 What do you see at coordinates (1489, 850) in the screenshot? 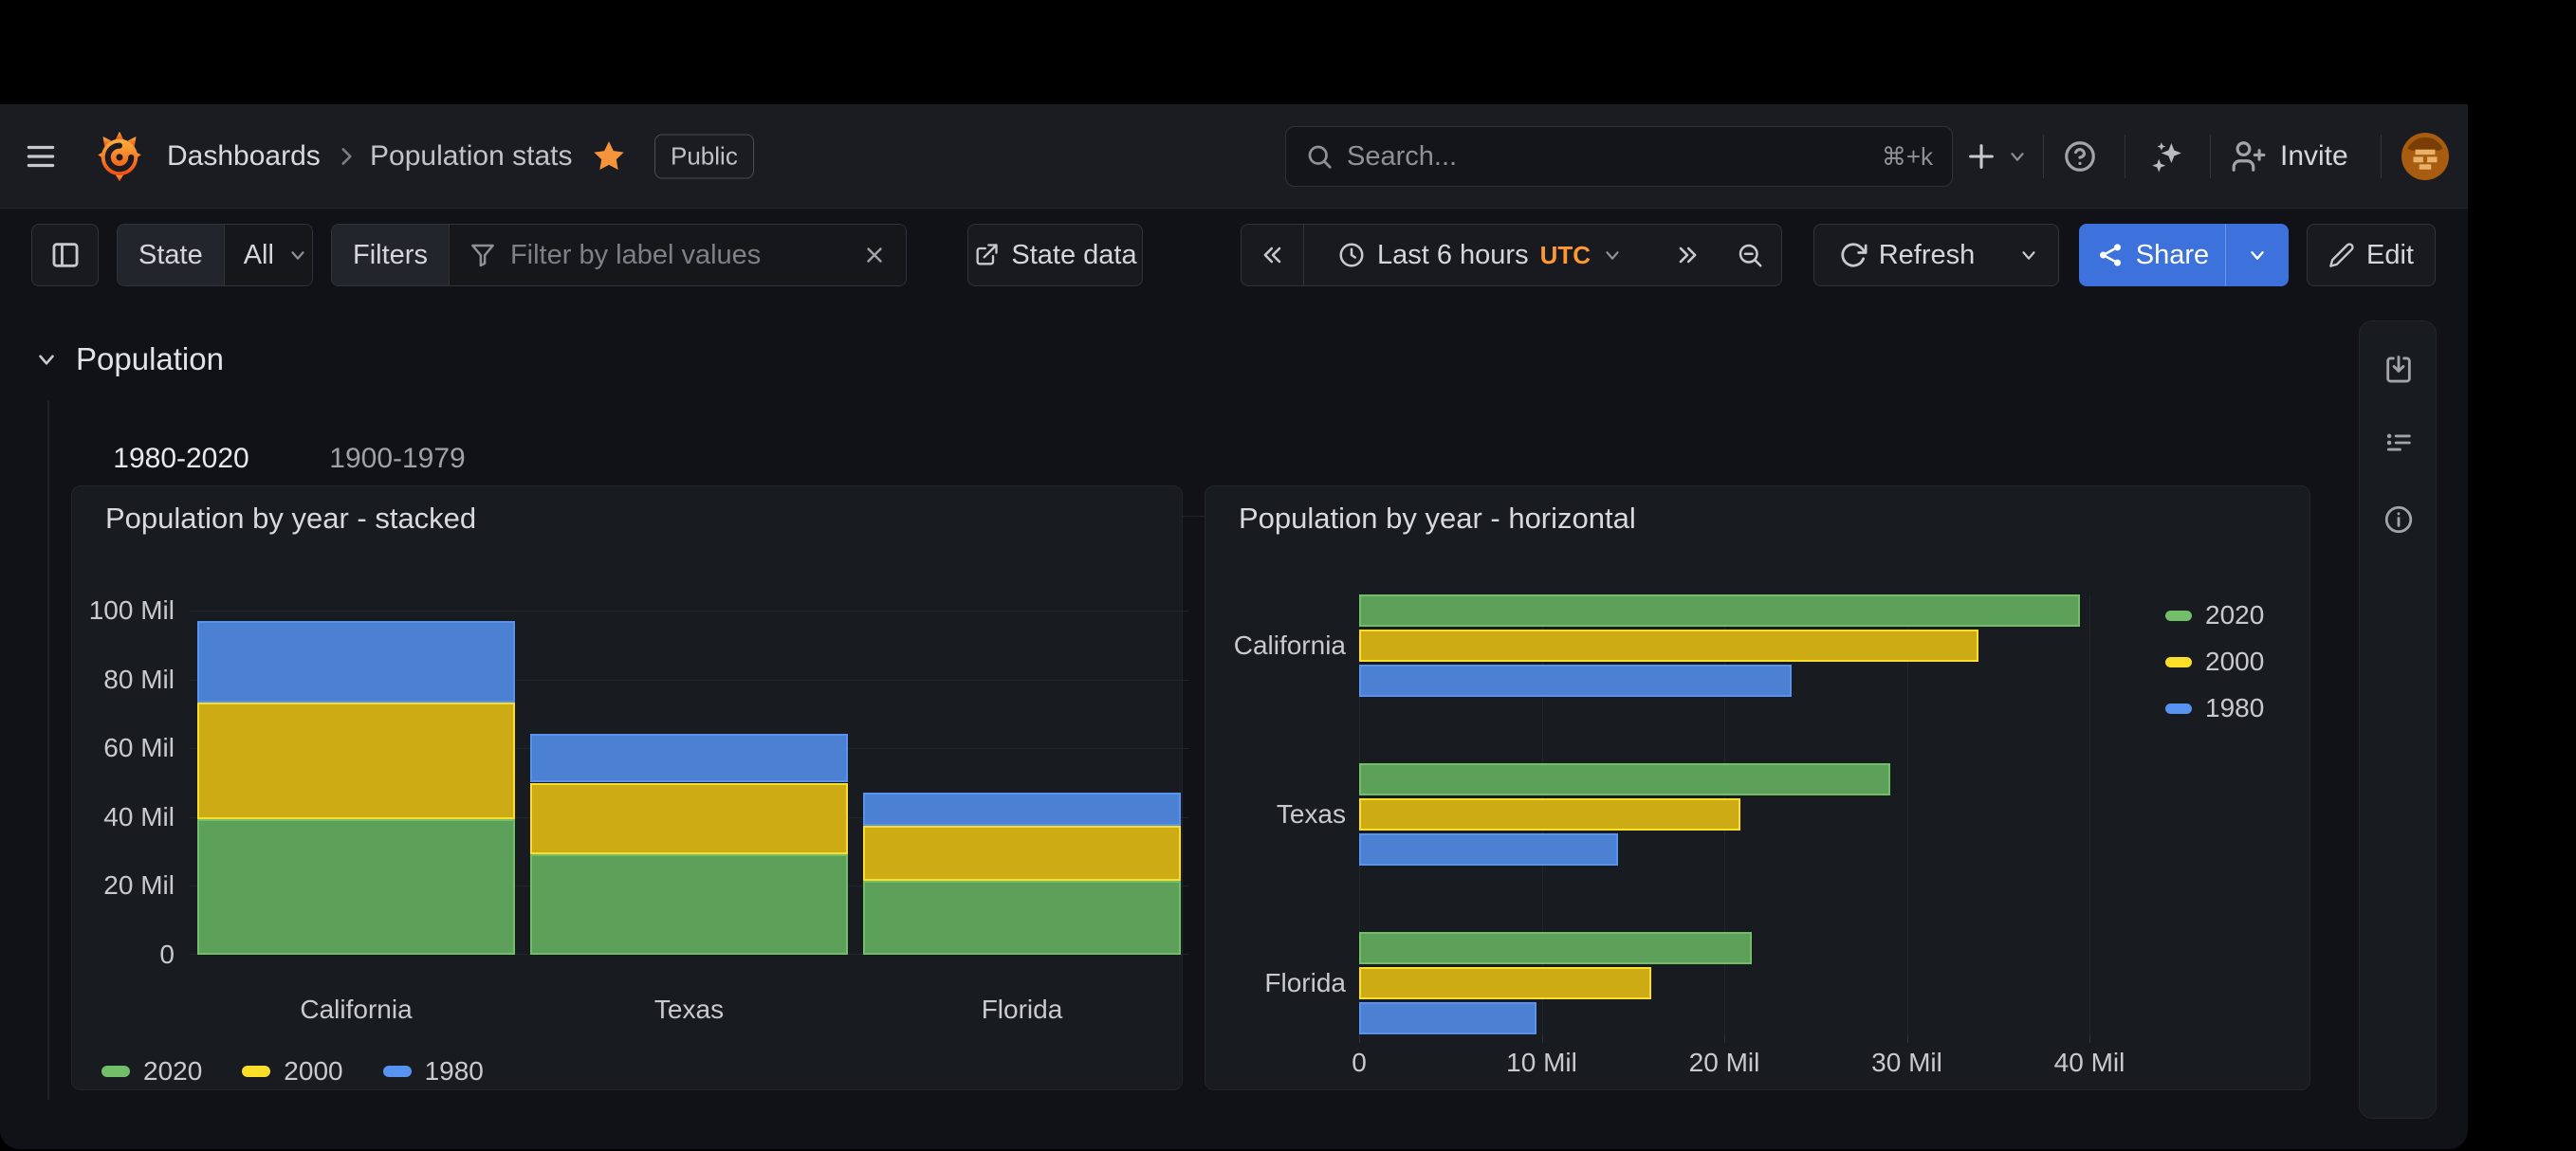
I see `bar-texas-1980` at bounding box center [1489, 850].